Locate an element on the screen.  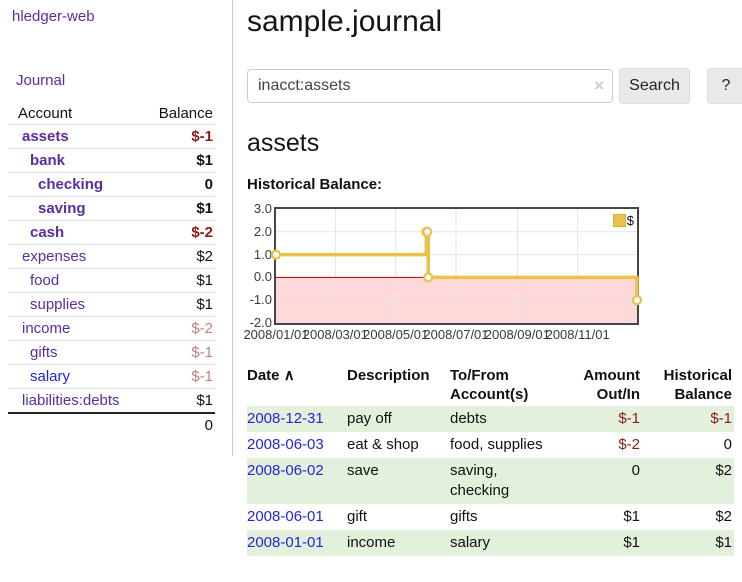
accounts-total-row: 0 is located at coordinates (111, 425).